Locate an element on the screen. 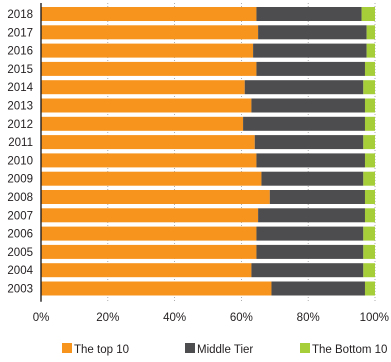 The width and height of the screenshot is (391, 362). y-tick-label-2015: 2015 is located at coordinates (20, 70).